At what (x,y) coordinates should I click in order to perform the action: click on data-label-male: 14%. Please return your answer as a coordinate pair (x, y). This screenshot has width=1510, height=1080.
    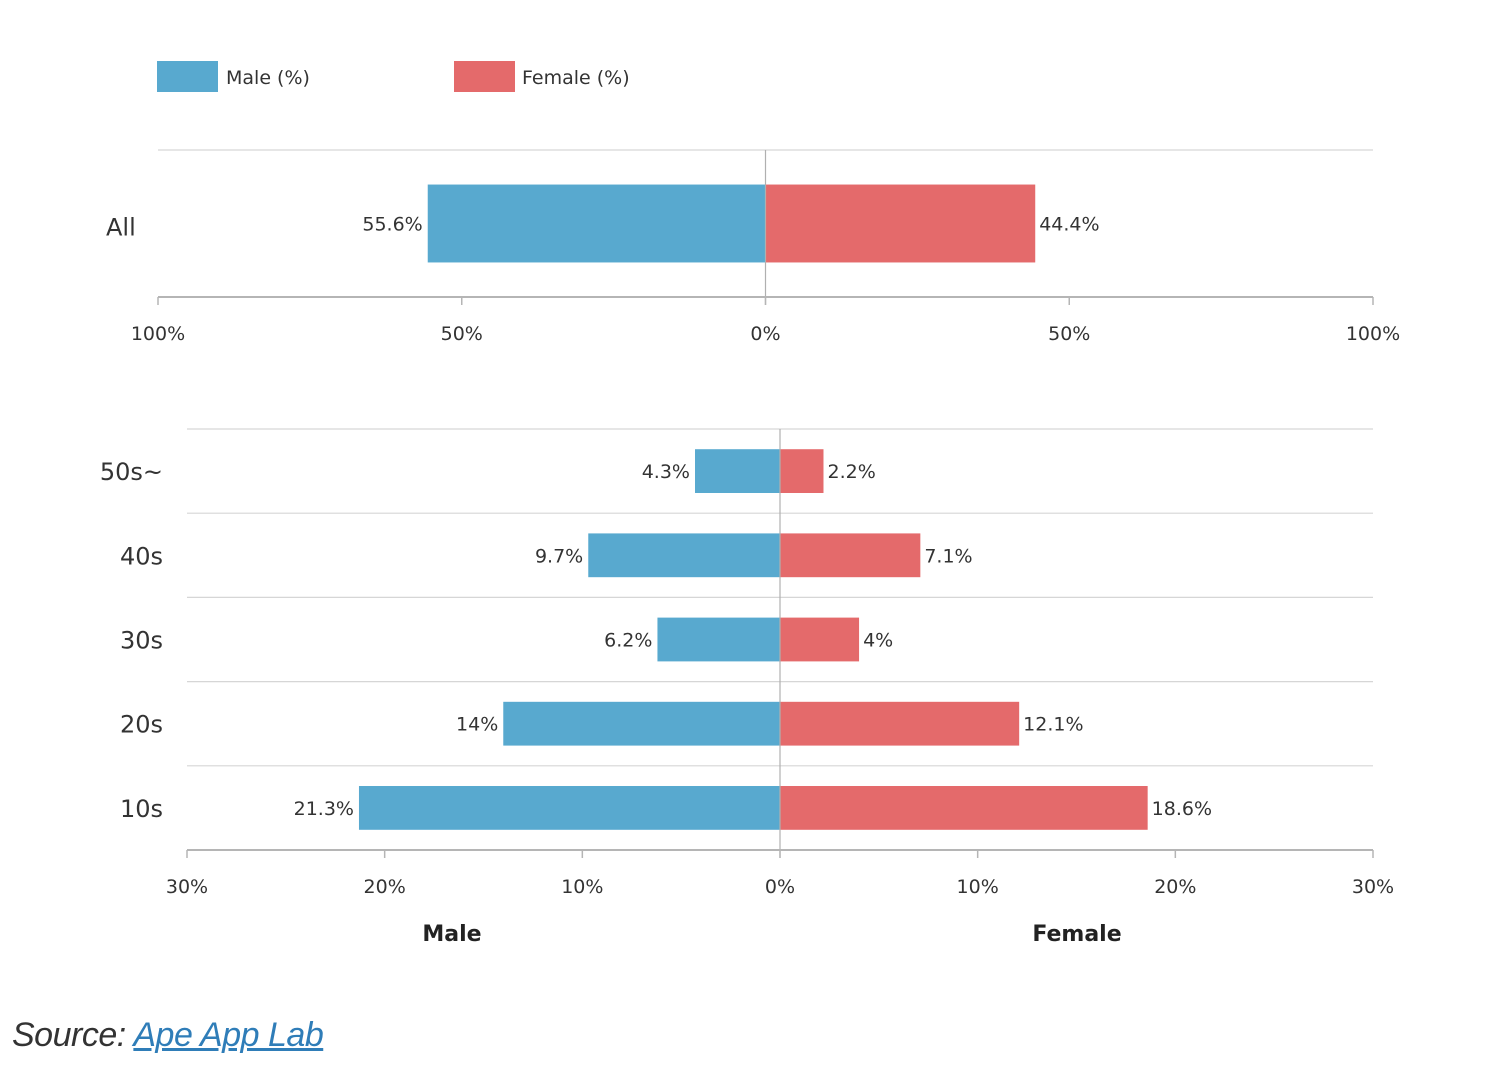
    Looking at the image, I should click on (477, 725).